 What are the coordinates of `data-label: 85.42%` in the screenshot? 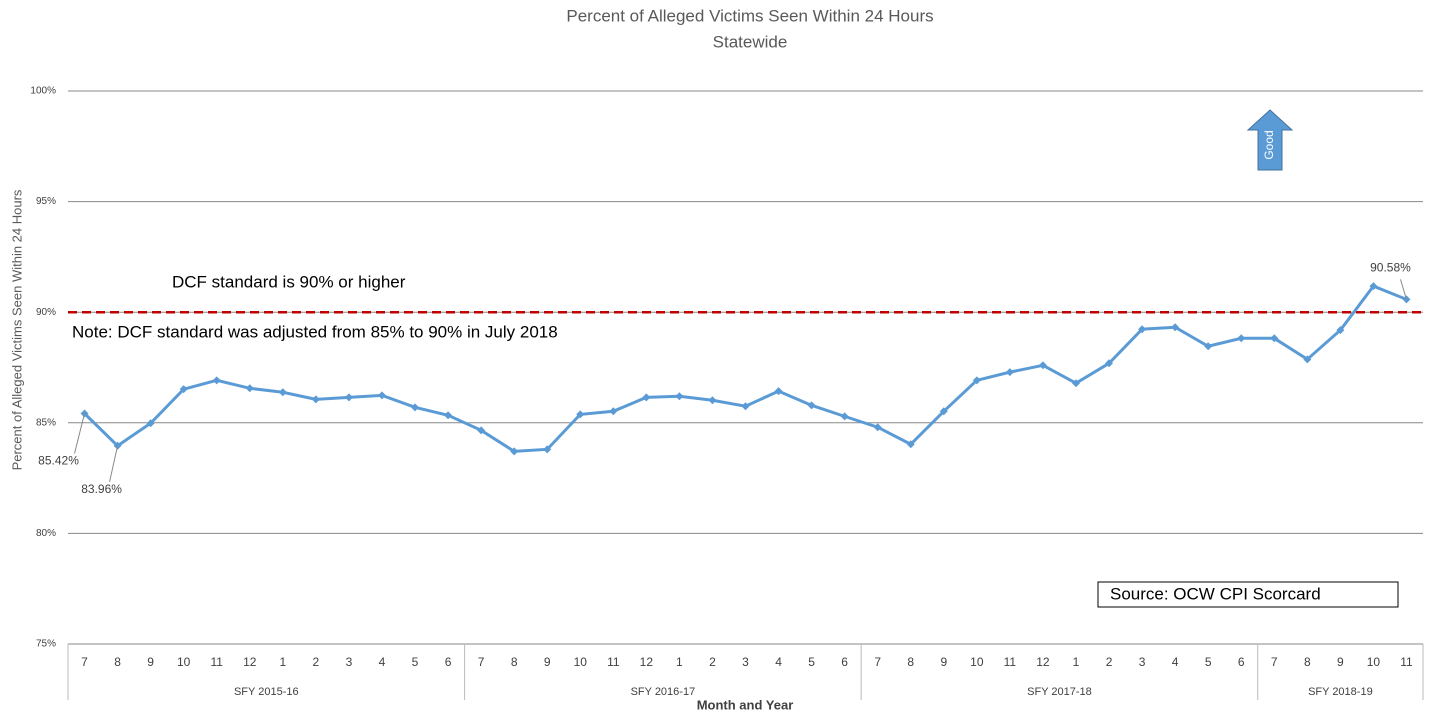 It's located at (58, 461).